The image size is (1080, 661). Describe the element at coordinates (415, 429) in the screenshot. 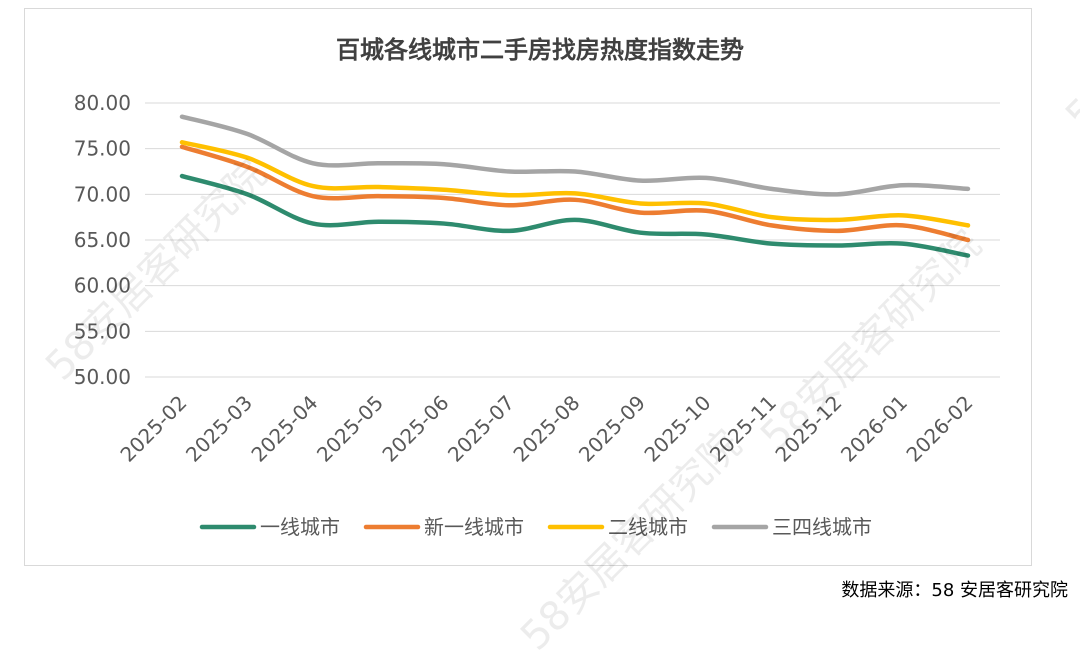

I see `x-tick-label: 2025-06` at that location.